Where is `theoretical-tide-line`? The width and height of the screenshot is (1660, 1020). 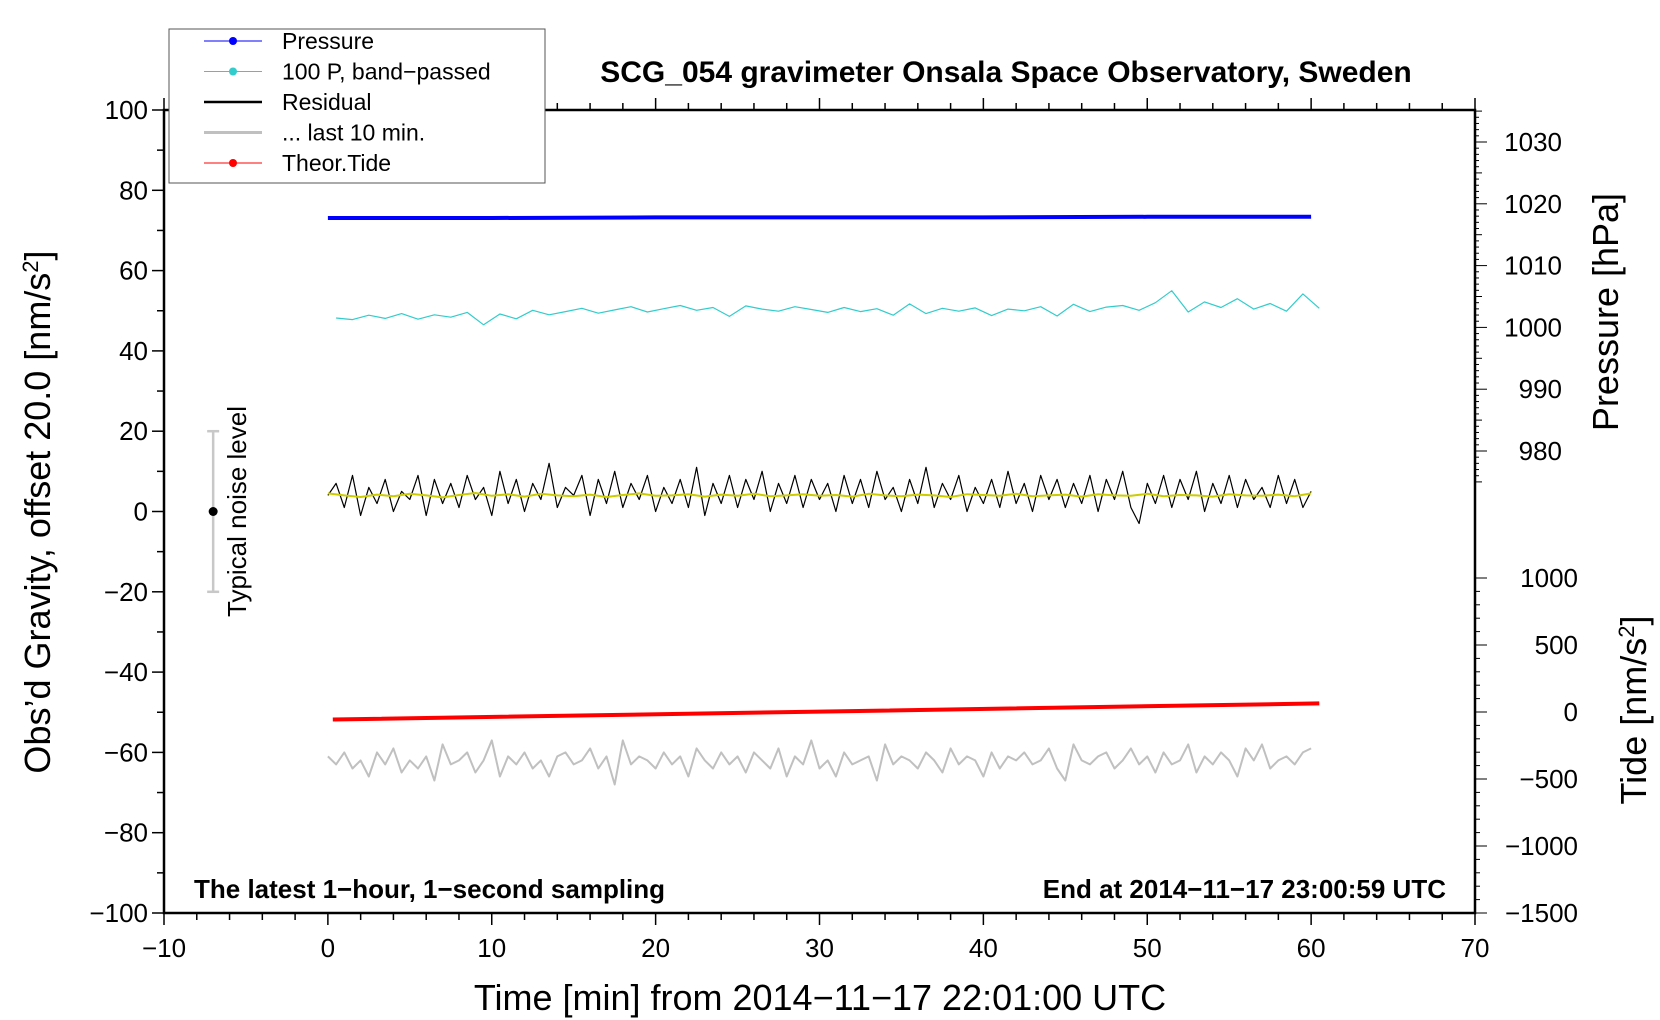
theoretical-tide-line is located at coordinates (826, 711).